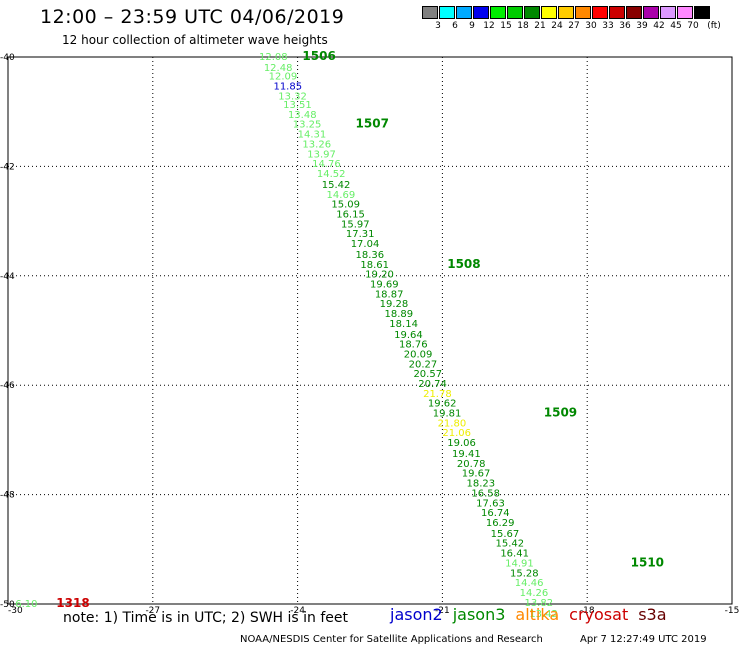 This screenshot has height=650, width=740. I want to click on swh-value: 19.20, so click(379, 275).